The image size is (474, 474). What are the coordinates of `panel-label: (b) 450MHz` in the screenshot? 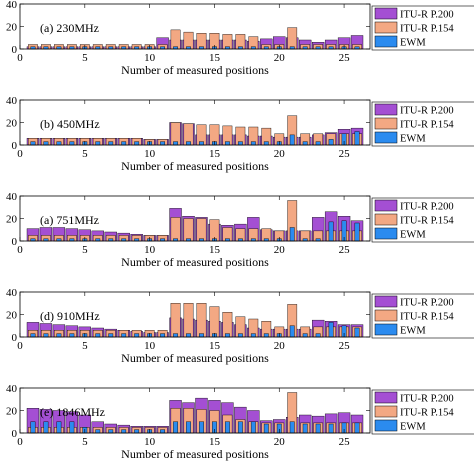 It's located at (70, 124).